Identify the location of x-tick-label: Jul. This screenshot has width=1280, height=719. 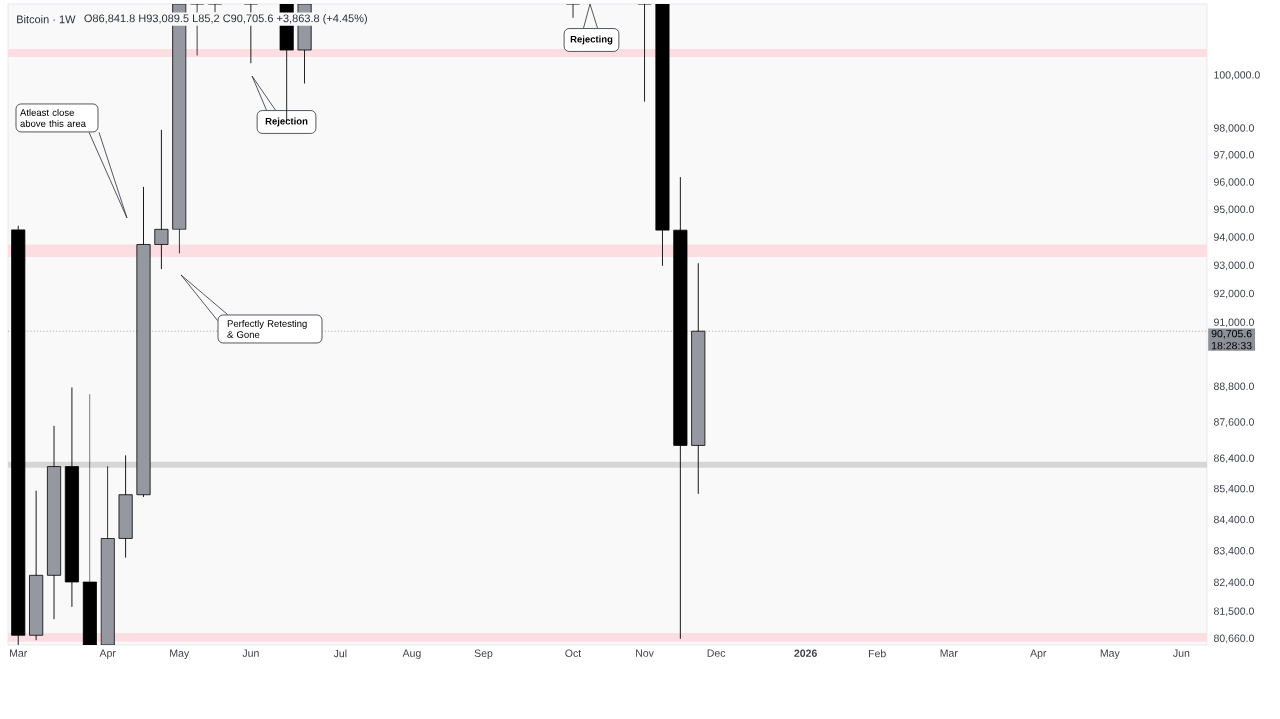
(340, 653).